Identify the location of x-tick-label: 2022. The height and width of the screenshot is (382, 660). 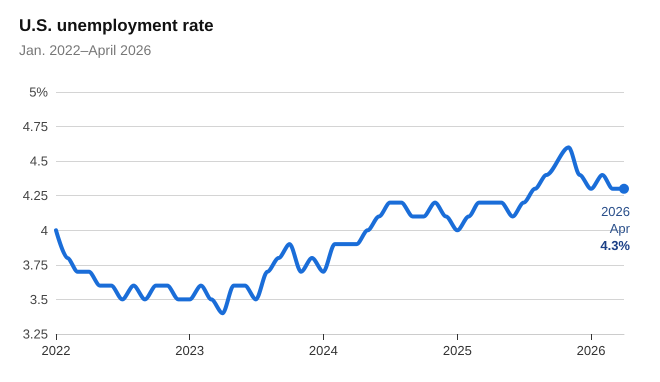
(56, 350).